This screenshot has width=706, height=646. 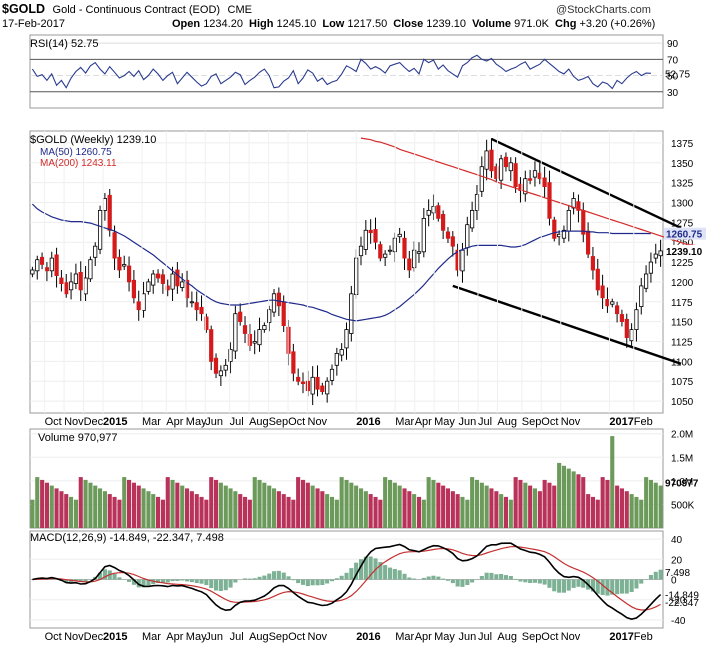 What do you see at coordinates (621, 637) in the screenshot?
I see `x-tick-label: 2017` at bounding box center [621, 637].